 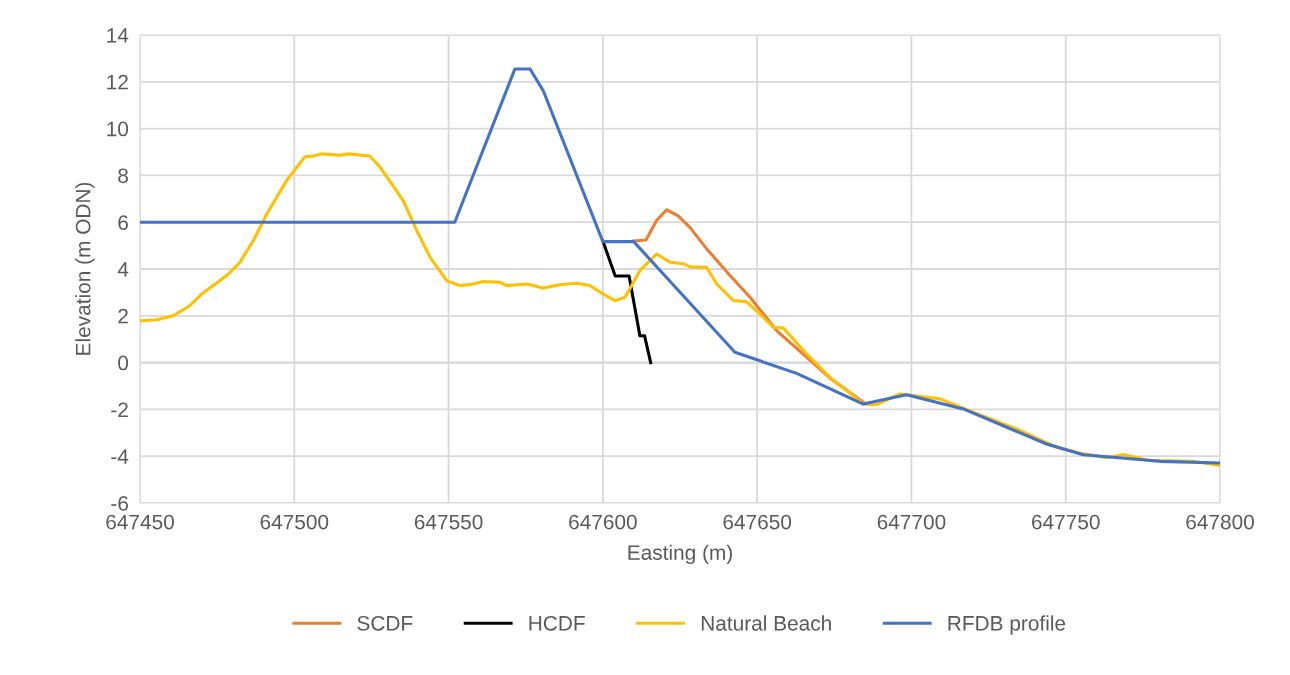 What do you see at coordinates (123, 363) in the screenshot?
I see `y-tick-label: 0` at bounding box center [123, 363].